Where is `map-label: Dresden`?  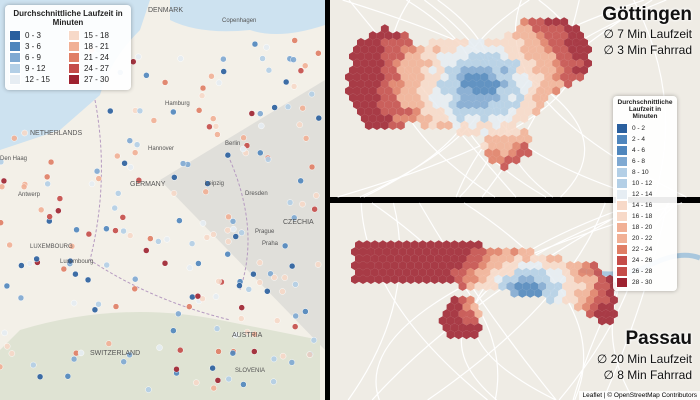
map-label: Dresden is located at coordinates (256, 194).